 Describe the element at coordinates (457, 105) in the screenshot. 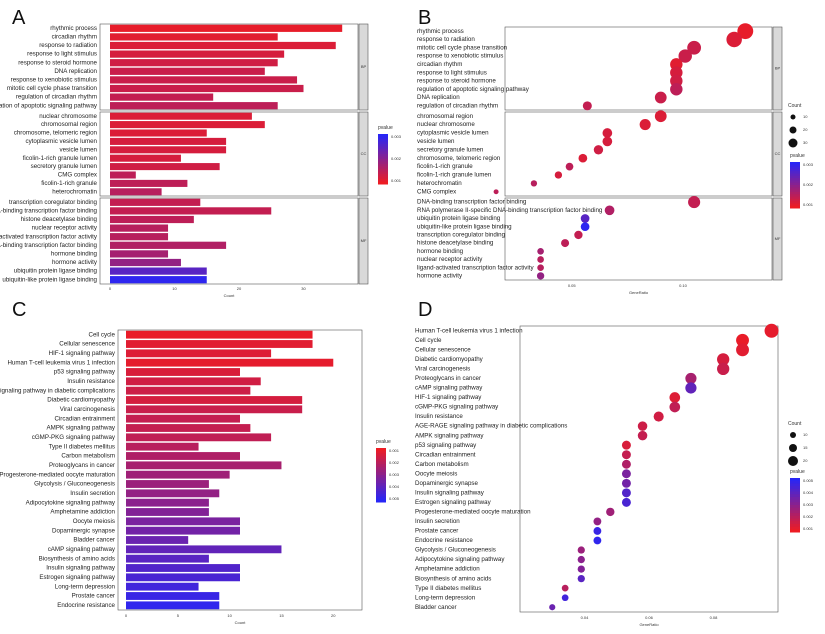

I see `panel-b-category-label: regulation of circadian rhythm` at that location.